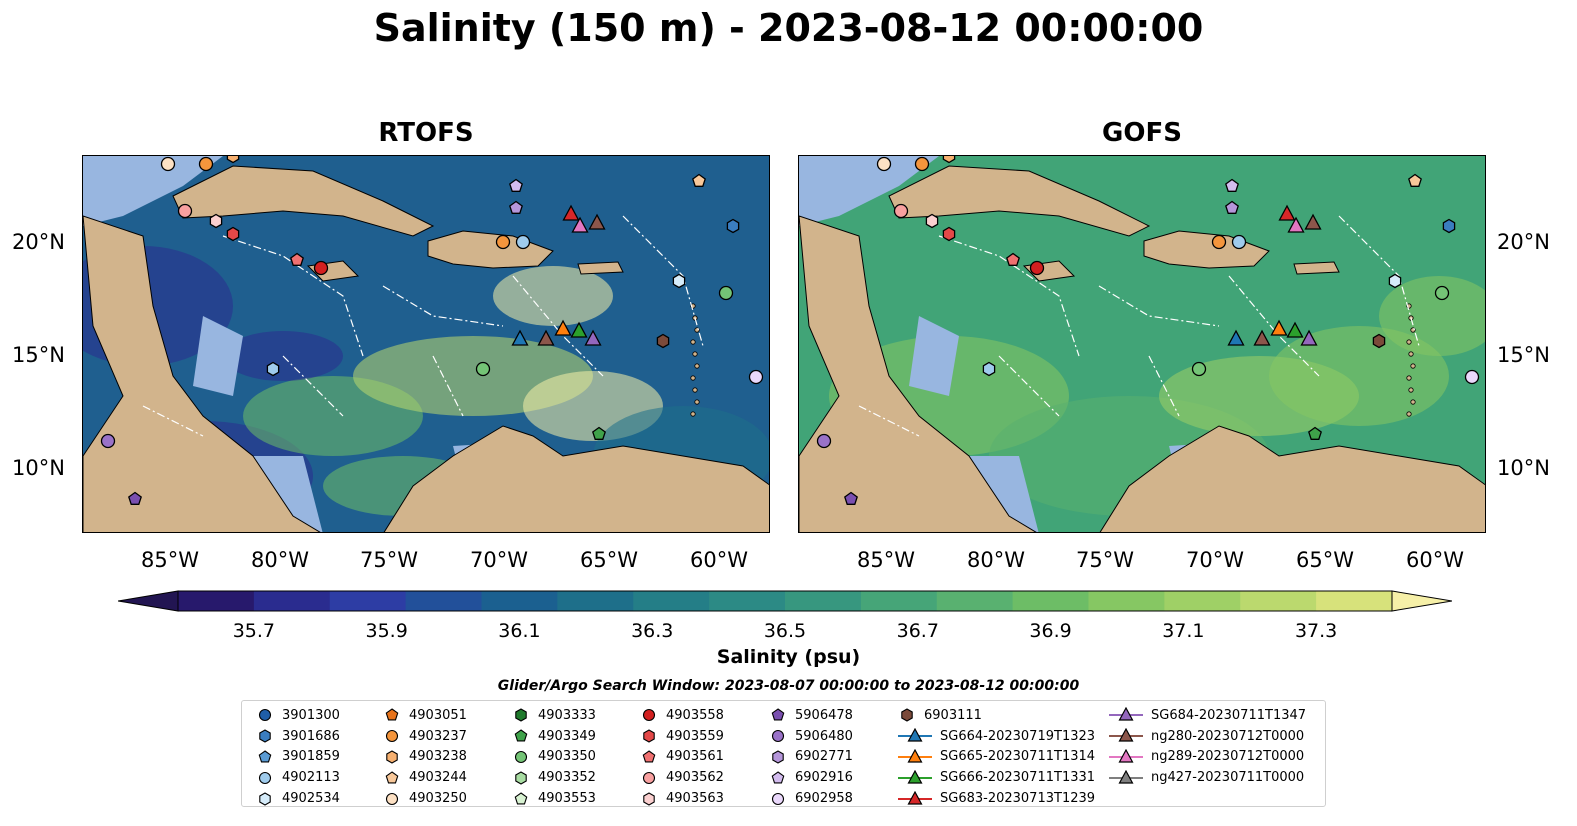 The width and height of the screenshot is (1577, 826). What do you see at coordinates (1050, 631) in the screenshot?
I see `colorbar-tick-label: 36.9` at bounding box center [1050, 631].